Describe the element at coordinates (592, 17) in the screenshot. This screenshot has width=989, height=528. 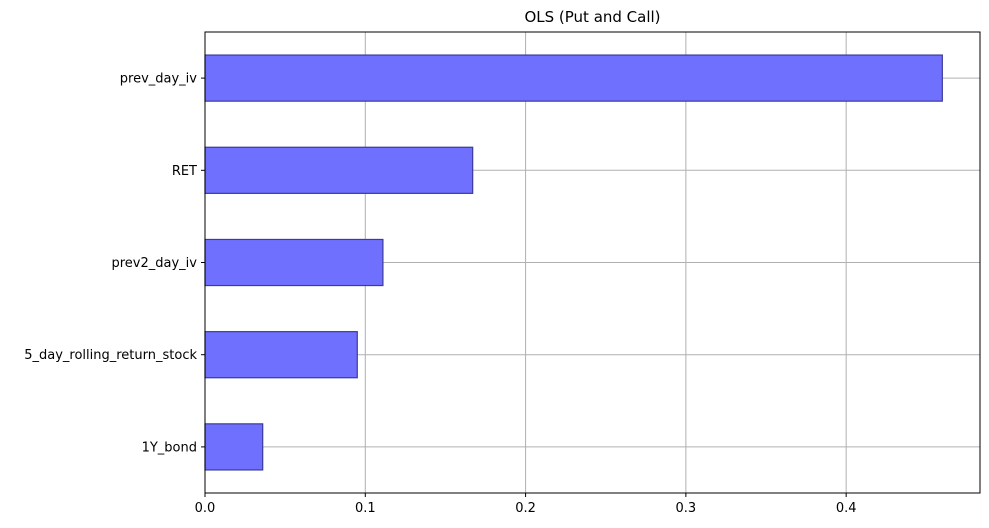
I see `chart-title: OLS (Put and Call)` at that location.